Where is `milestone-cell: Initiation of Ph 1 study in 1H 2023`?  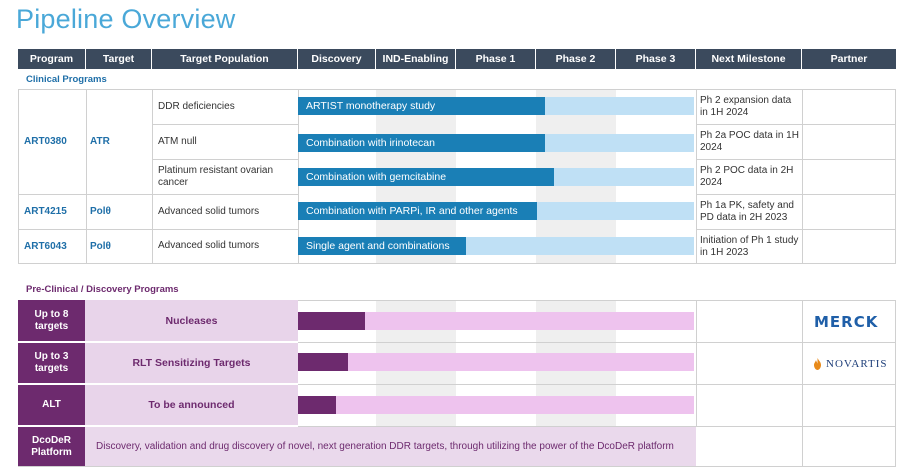
milestone-cell: Initiation of Ph 1 study in 1H 2023 is located at coordinates (749, 246).